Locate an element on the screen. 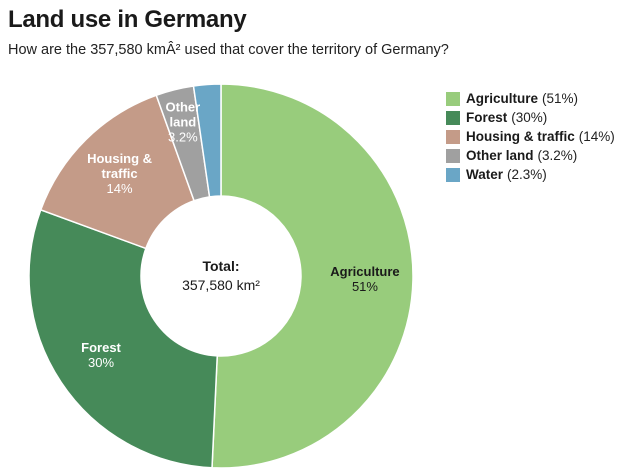  legend-label: Forest is located at coordinates (487, 117).